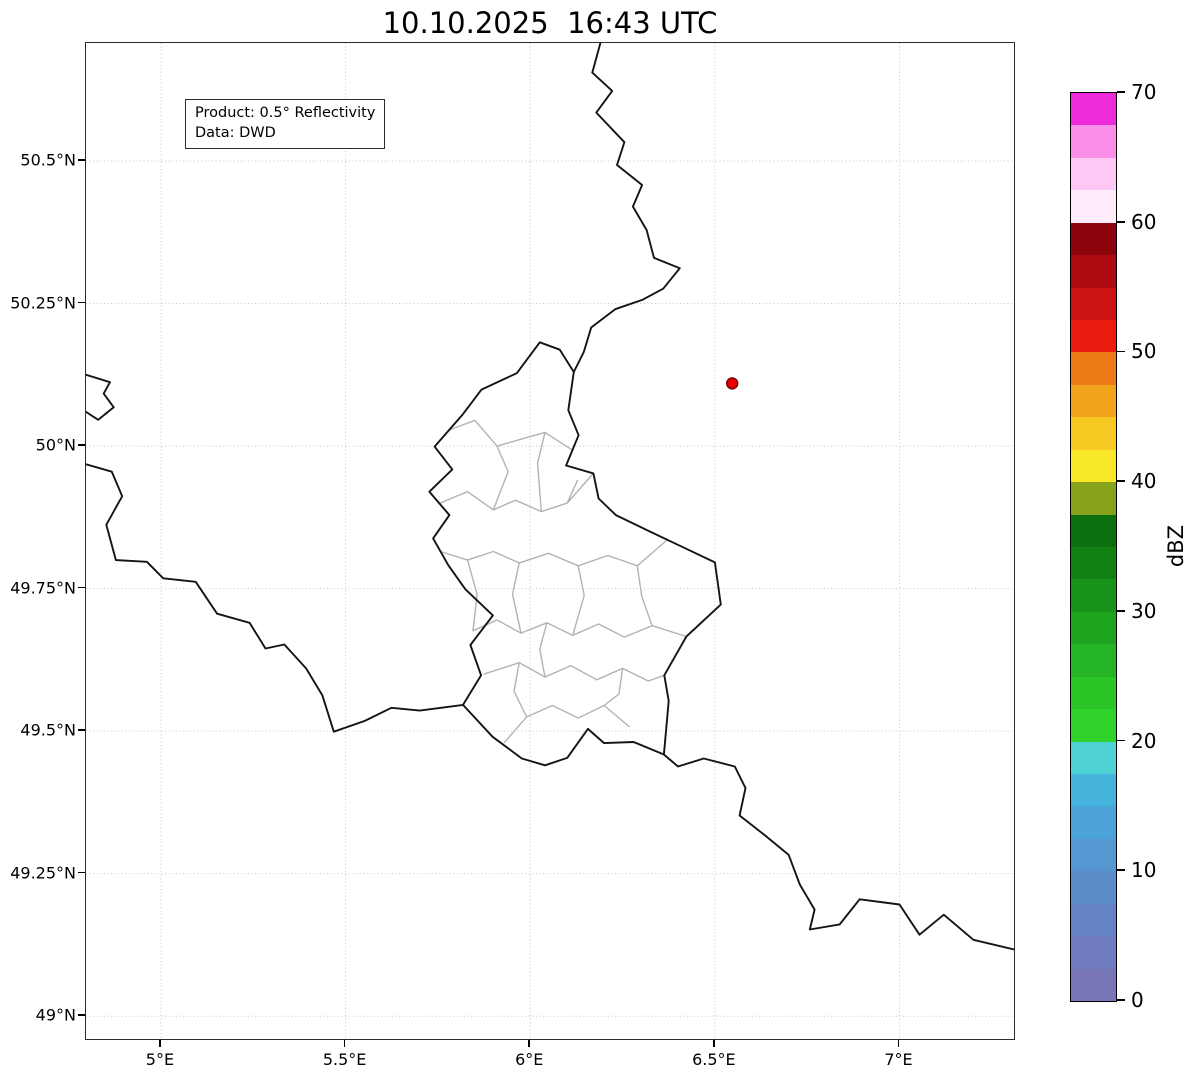 Image resolution: width=1202 pixels, height=1081 pixels. Describe the element at coordinates (1176, 546) in the screenshot. I see `colorbar-axis-label: dBZ` at that location.